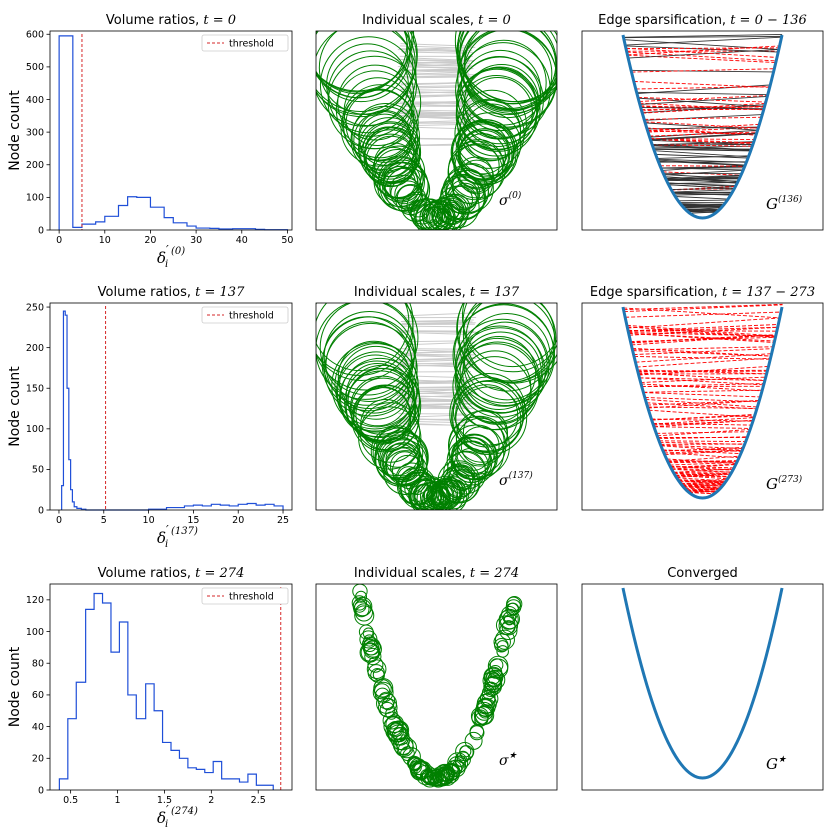 The image size is (830, 837). Describe the element at coordinates (171, 573) in the screenshot. I see `panel-title-6: Volume ratios, t = 274` at that location.